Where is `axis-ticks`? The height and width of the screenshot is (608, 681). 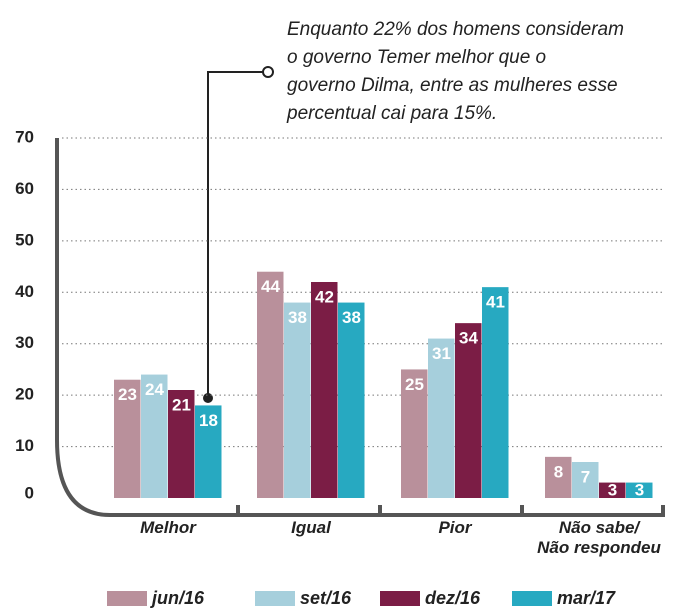 axis-ticks is located at coordinates (450, 510).